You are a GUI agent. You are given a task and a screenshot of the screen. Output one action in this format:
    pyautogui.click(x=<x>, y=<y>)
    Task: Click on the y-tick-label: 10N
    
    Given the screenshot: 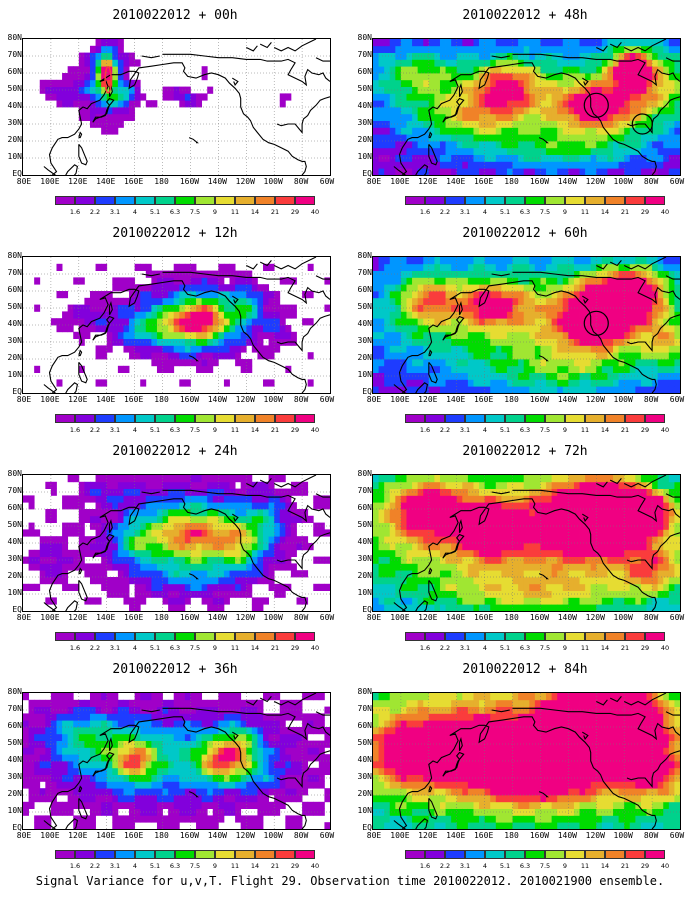 What is the action you would take?
    pyautogui.click(x=14, y=157)
    